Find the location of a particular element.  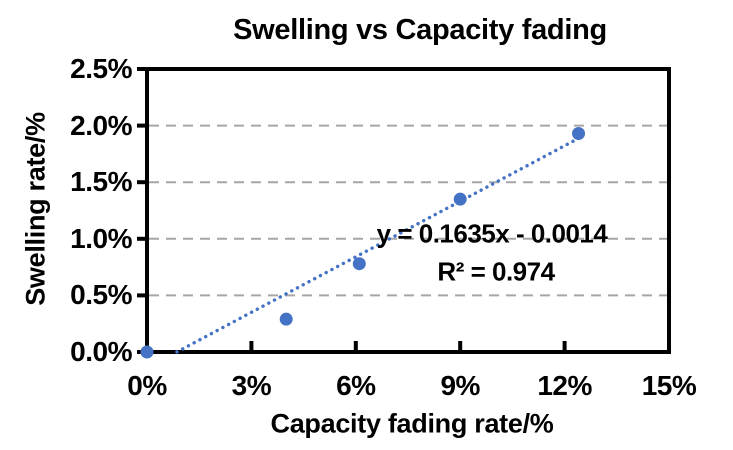

y-tick-label: 0.0% is located at coordinates (101, 351).